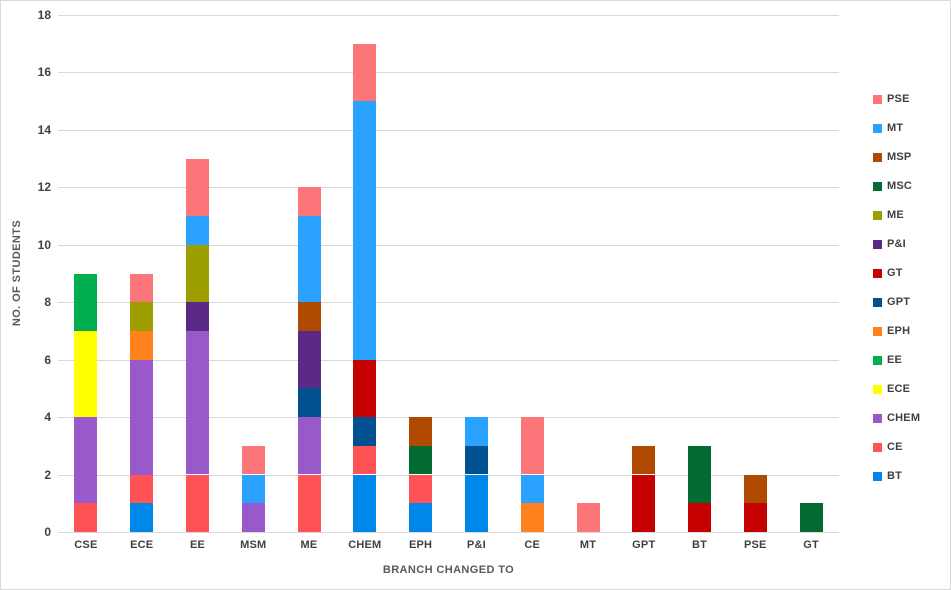 This screenshot has height=590, width=951. I want to click on y-tick-label: 0, so click(47, 532).